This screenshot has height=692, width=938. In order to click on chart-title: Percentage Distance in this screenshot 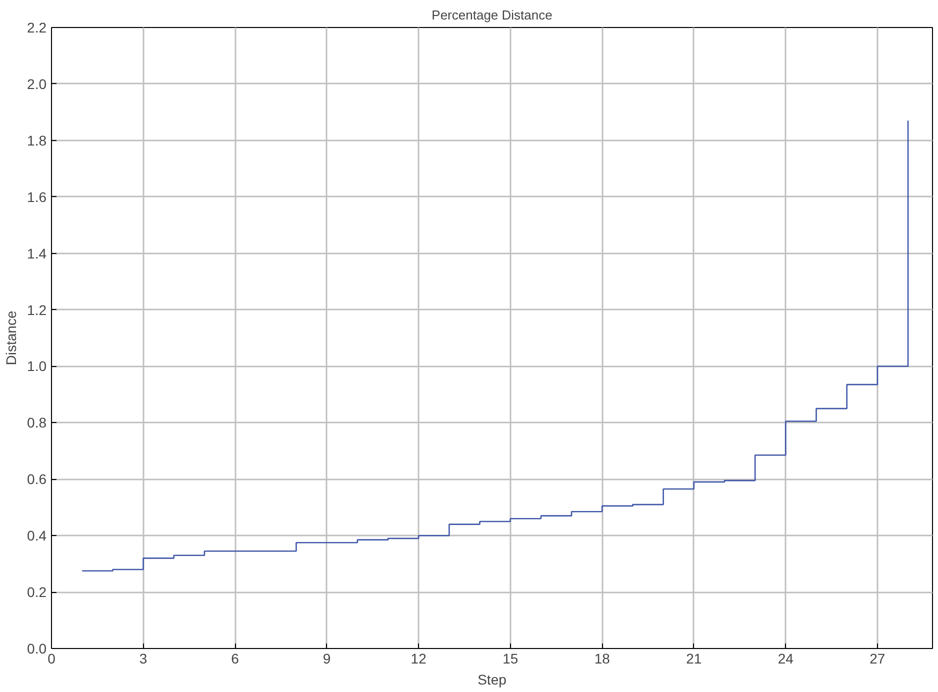, I will do `click(492, 15)`.